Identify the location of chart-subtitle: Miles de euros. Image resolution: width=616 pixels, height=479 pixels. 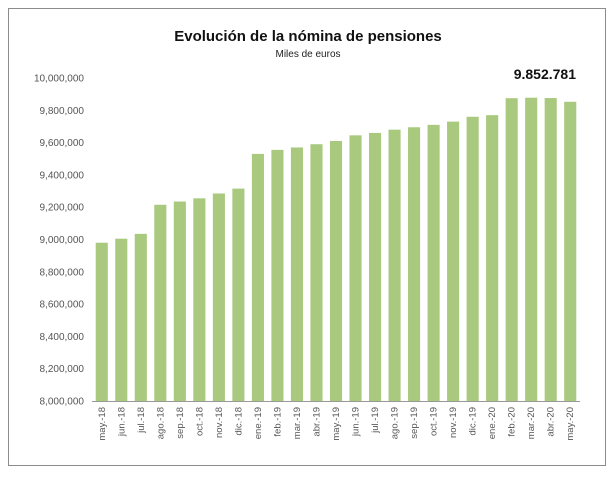
(308, 54).